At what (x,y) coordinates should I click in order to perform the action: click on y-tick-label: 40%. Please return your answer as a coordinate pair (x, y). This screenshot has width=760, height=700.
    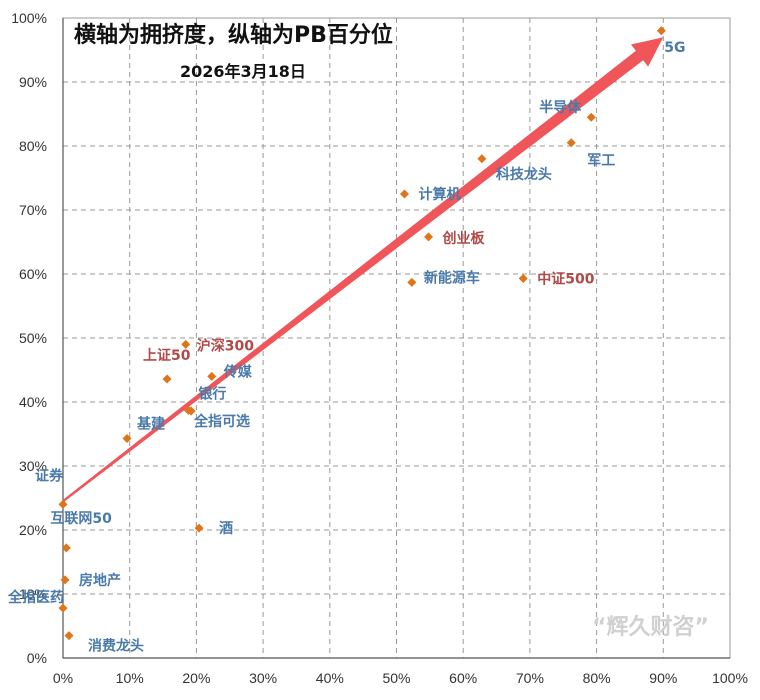
    Looking at the image, I should click on (33, 402).